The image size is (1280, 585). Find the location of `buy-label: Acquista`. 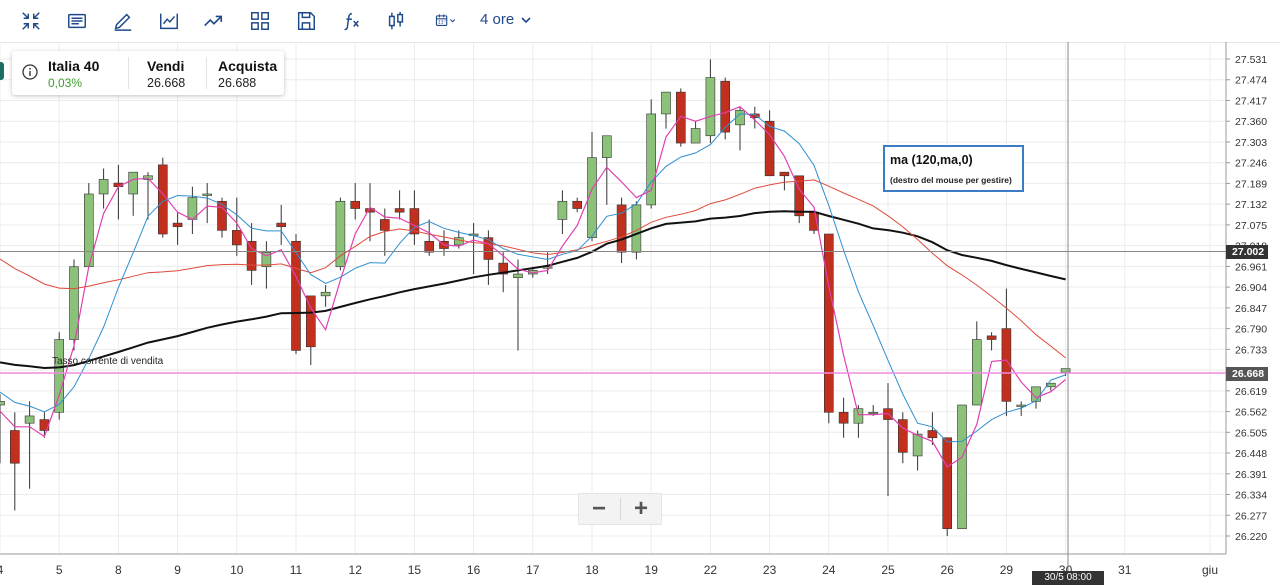

buy-label: Acquista is located at coordinates (248, 66).